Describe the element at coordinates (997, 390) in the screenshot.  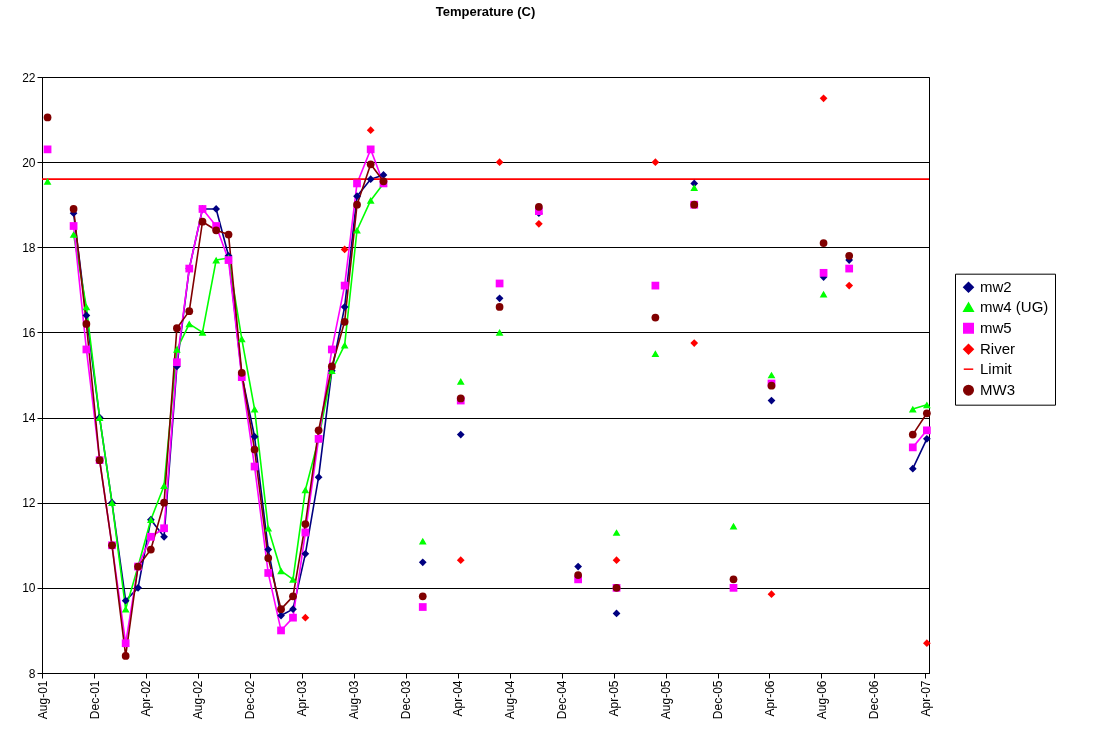
I see `legend-label: MW3` at that location.